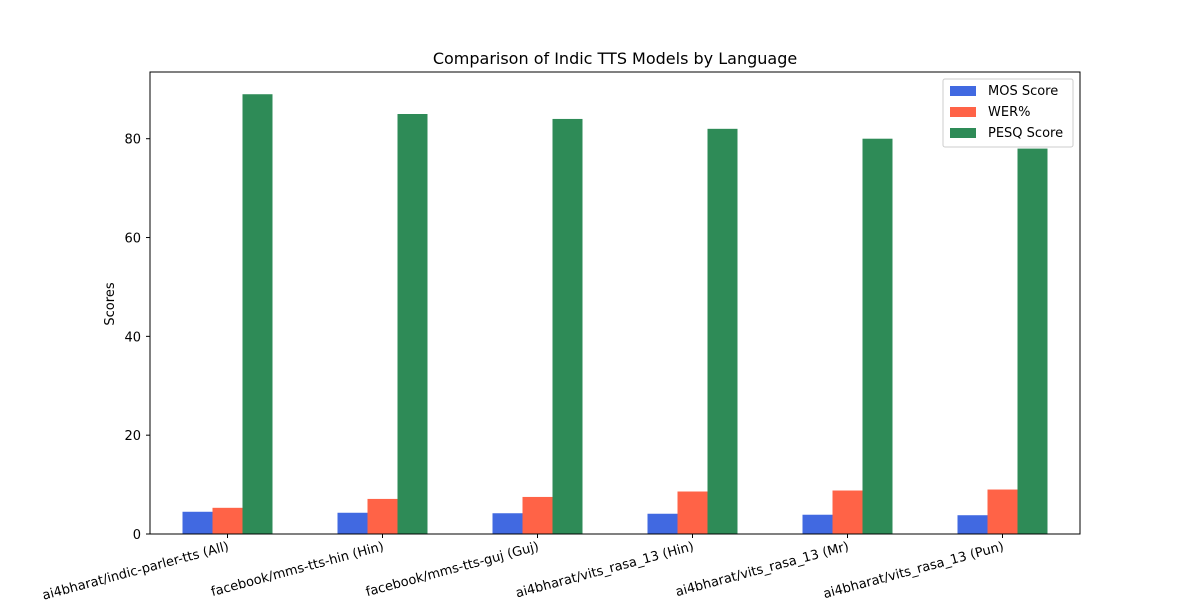 The image size is (1200, 600). What do you see at coordinates (132, 239) in the screenshot?
I see `y-tick-label: 60` at bounding box center [132, 239].